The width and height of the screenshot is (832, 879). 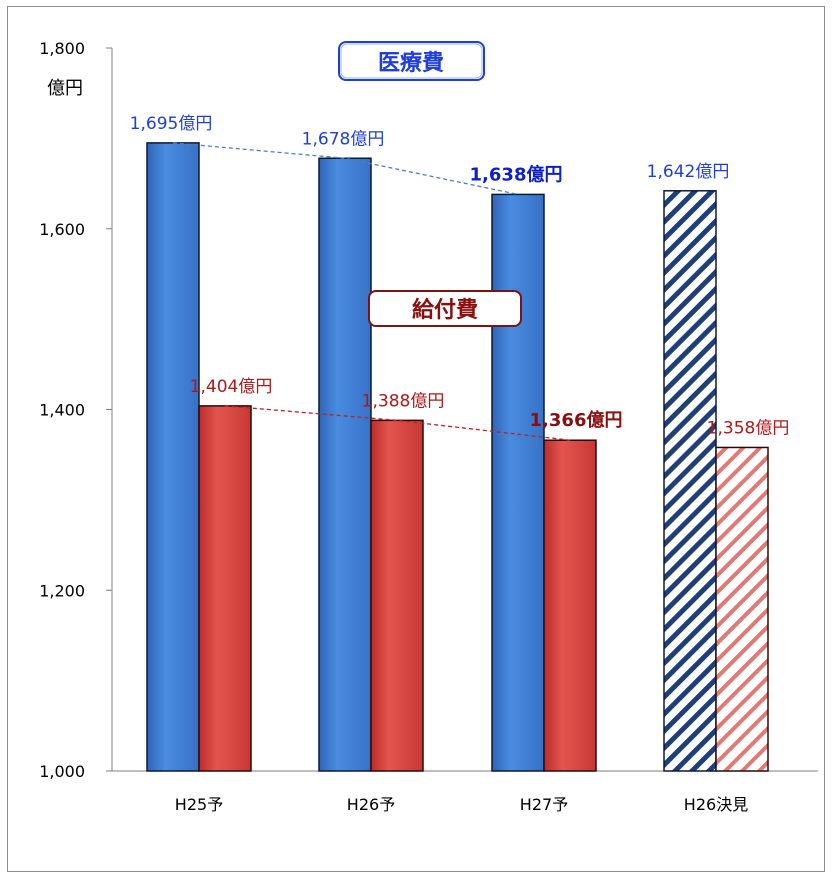 What do you see at coordinates (716, 804) in the screenshot?
I see `x-tick-label: H26決見` at bounding box center [716, 804].